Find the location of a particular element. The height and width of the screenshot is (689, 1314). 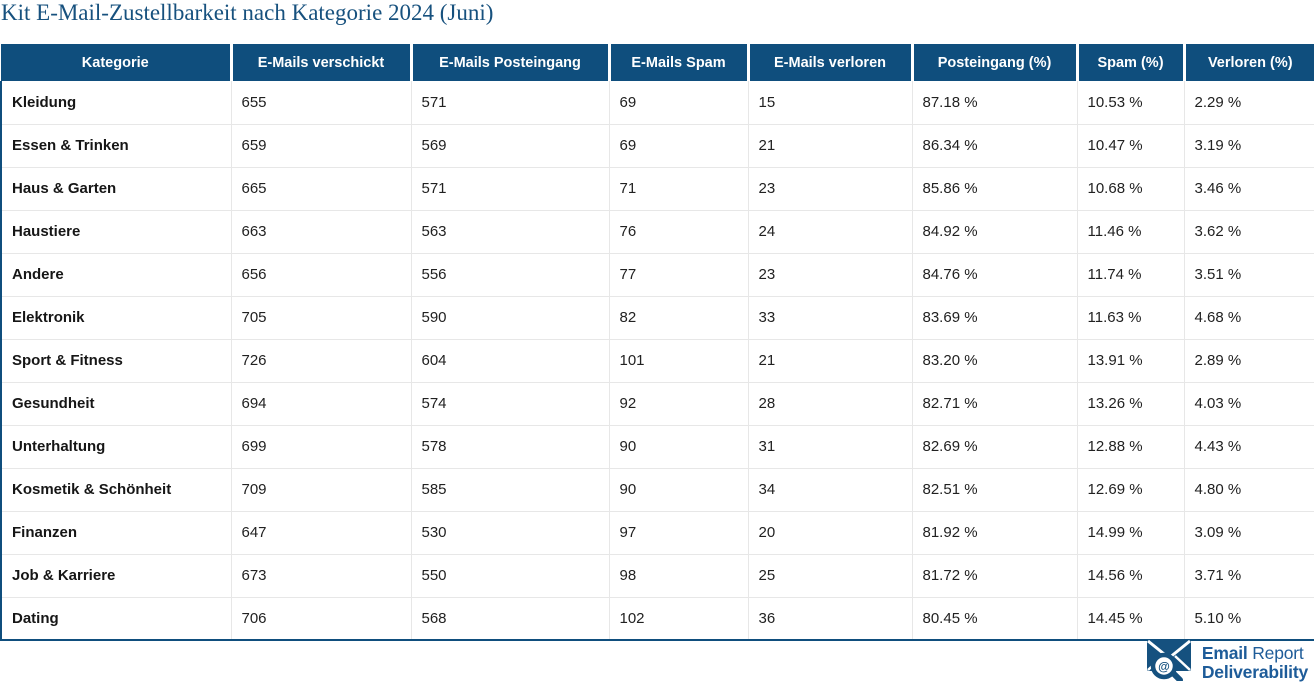

value-cell: 673 is located at coordinates (320, 576).